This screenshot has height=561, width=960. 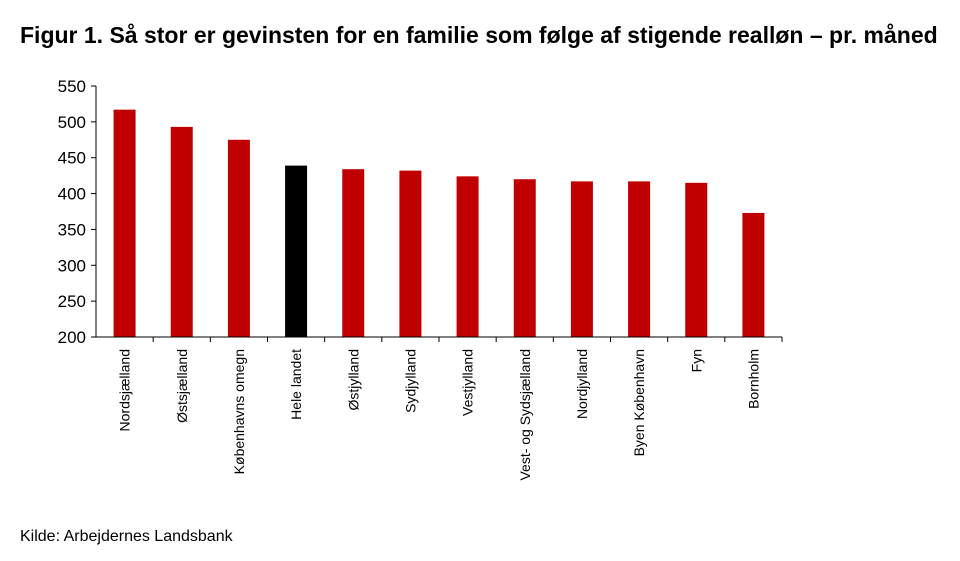 I want to click on x-tick-label: Bornholm, so click(x=753, y=379).